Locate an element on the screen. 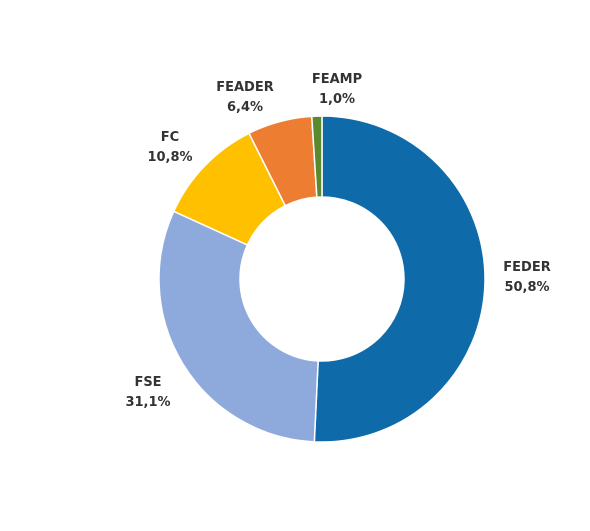 The width and height of the screenshot is (590, 531). slice-name-fc: FC is located at coordinates (170, 137).